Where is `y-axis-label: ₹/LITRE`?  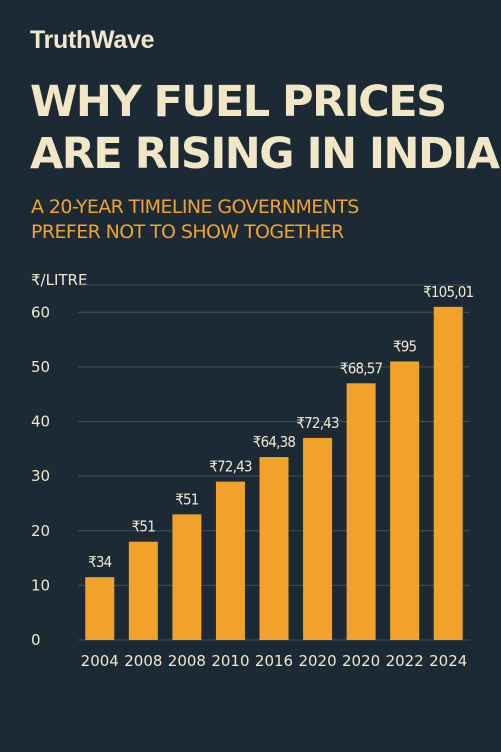 y-axis-label: ₹/LITRE is located at coordinates (59, 280).